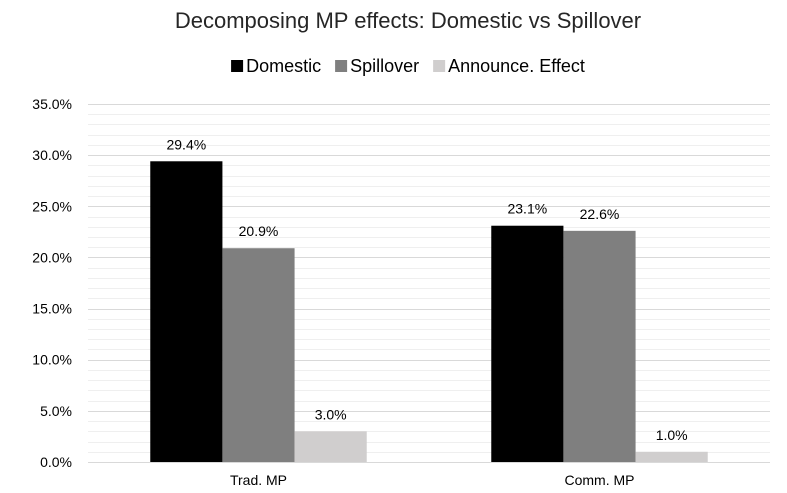 This screenshot has width=787, height=493. What do you see at coordinates (186, 144) in the screenshot?
I see `data-label: 29.4%` at bounding box center [186, 144].